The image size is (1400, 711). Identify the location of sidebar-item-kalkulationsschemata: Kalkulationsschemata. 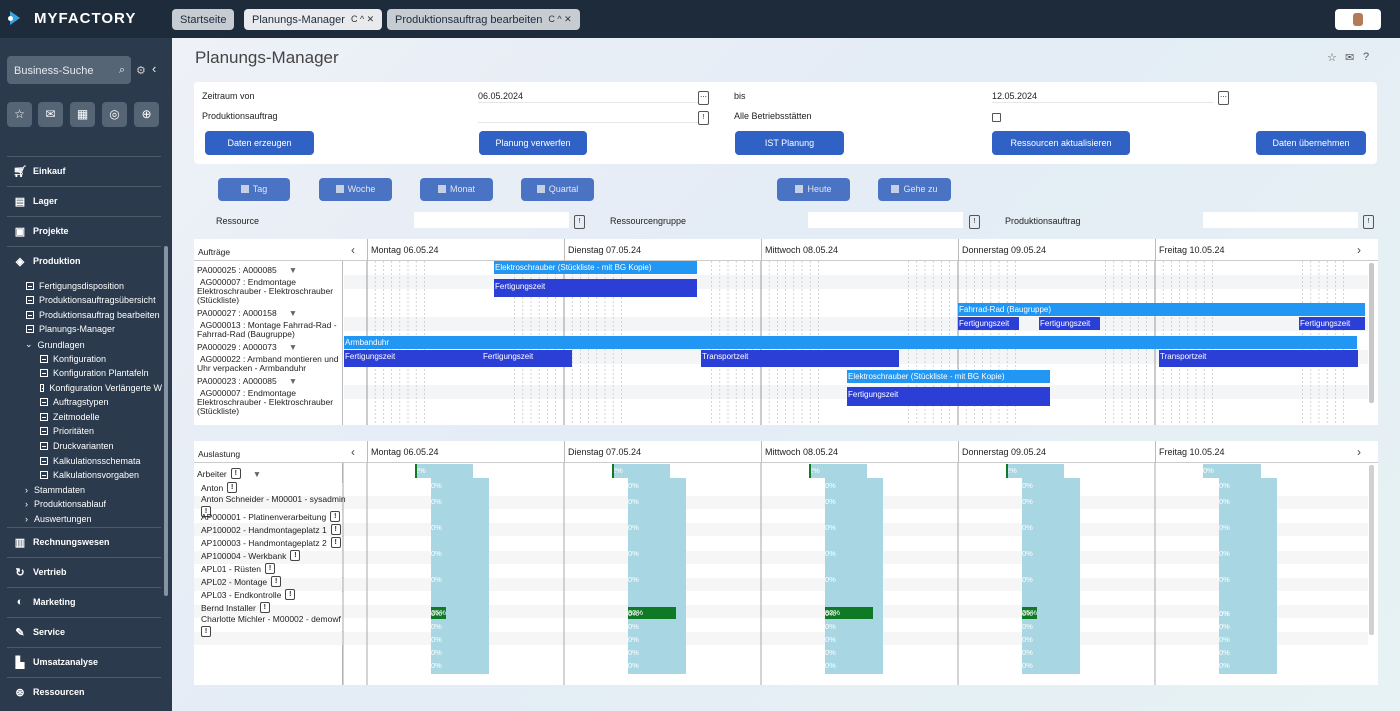
(90, 461).